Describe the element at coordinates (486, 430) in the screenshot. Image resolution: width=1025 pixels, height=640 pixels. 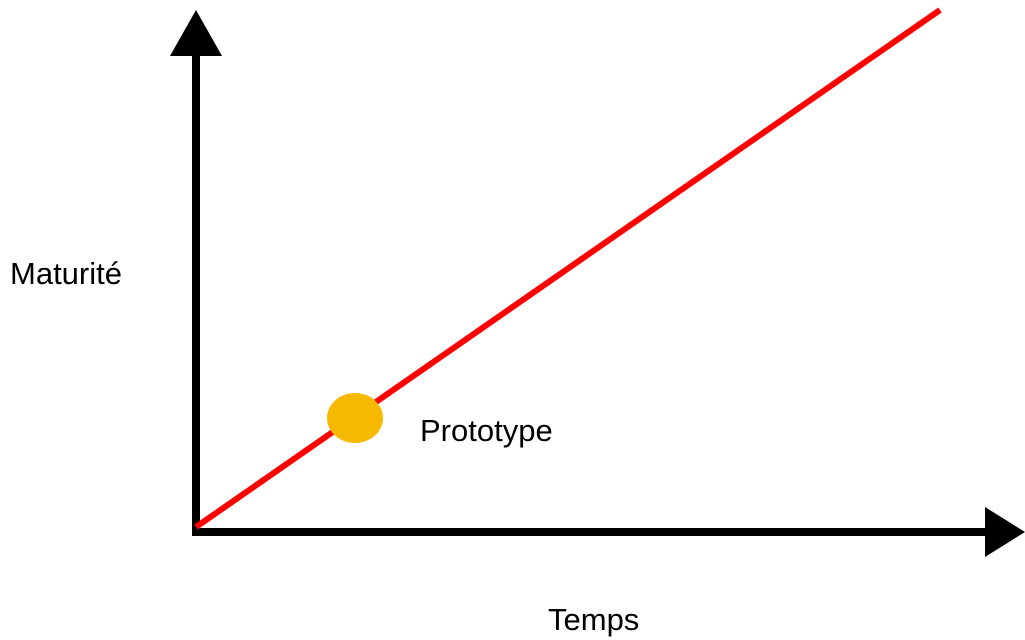
I see `prototype-label: Prototype` at that location.